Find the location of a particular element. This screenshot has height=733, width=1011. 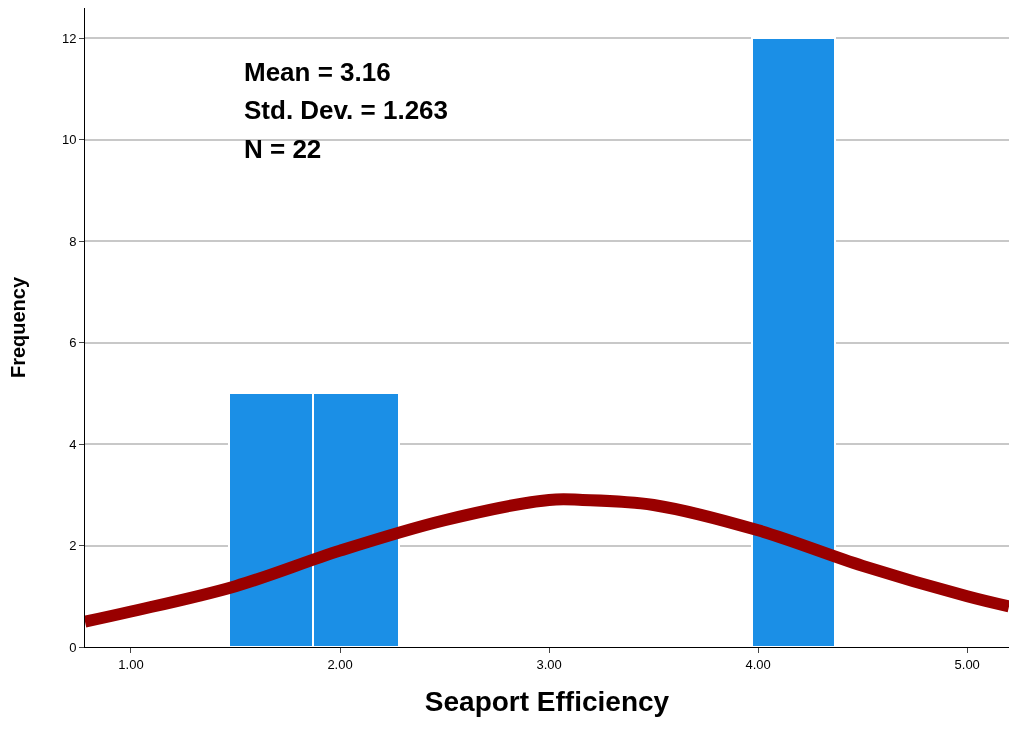

annotation: Std. Dev. = 1.263 is located at coordinates (346, 110).